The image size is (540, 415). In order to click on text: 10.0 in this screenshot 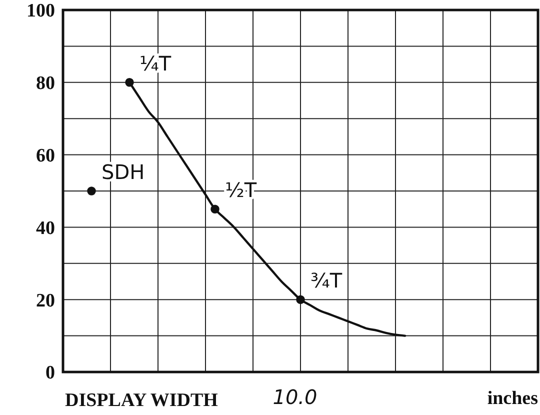, I will do `click(295, 397)`.